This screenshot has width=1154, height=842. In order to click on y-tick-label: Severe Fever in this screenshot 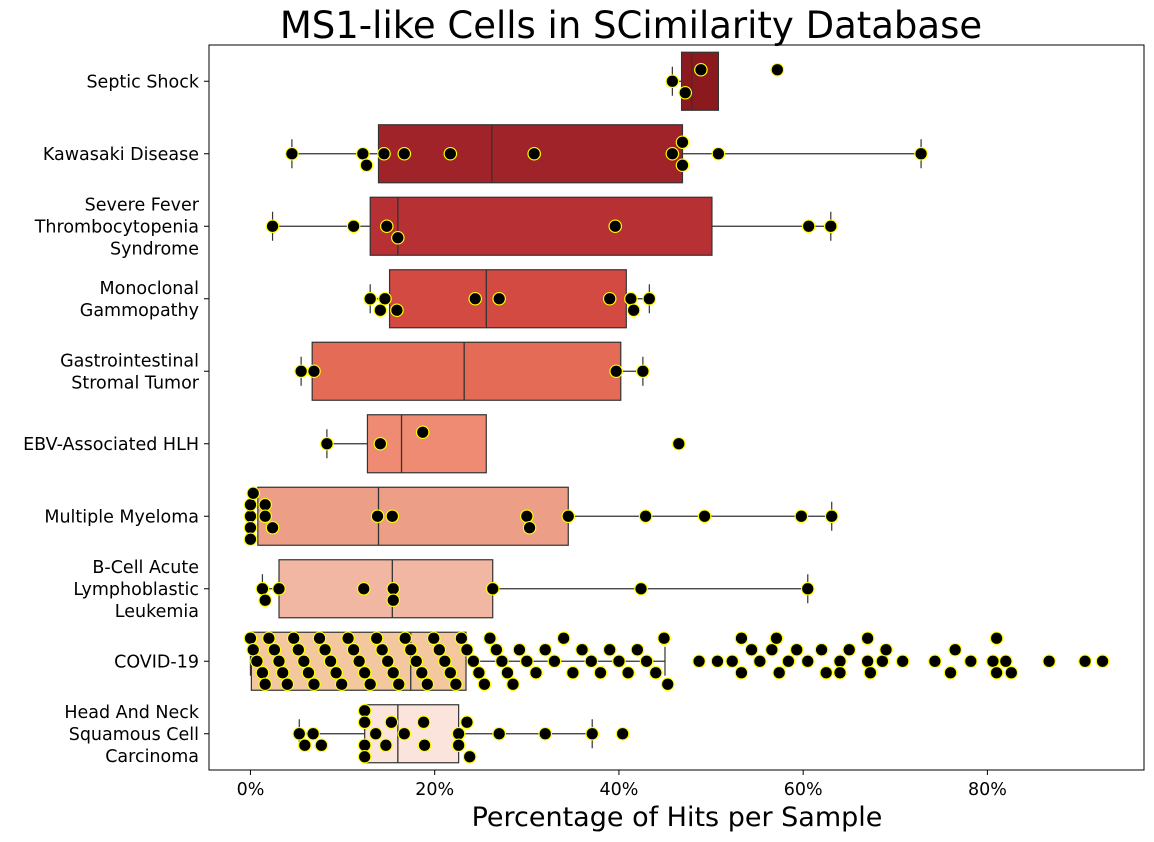, I will do `click(142, 205)`.